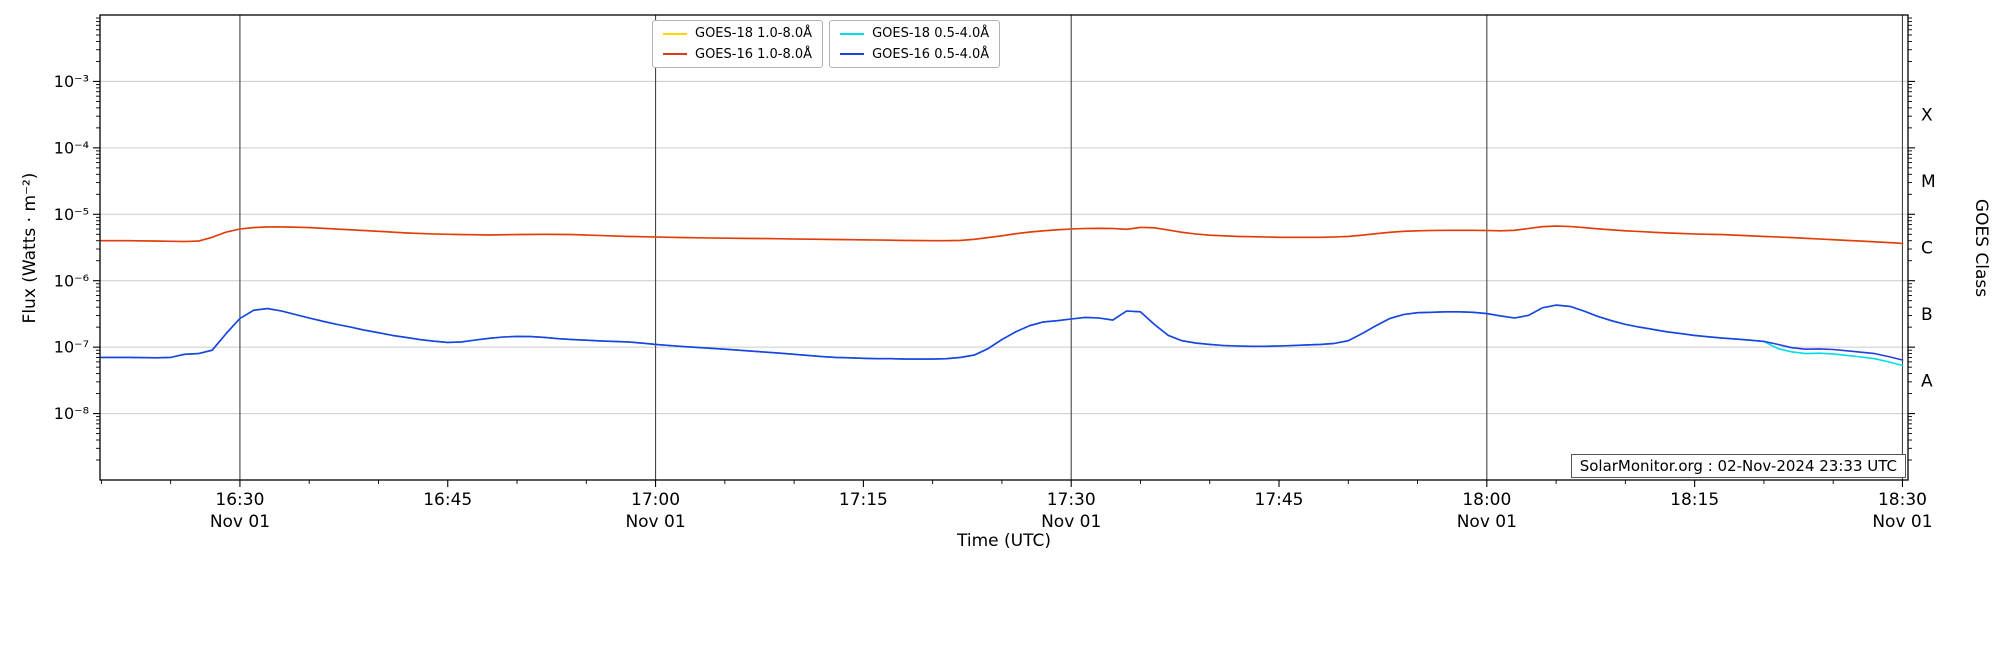 Image resolution: width=2000 pixels, height=650 pixels. I want to click on legend-swatch-goes16-short-icon, so click(852, 54).